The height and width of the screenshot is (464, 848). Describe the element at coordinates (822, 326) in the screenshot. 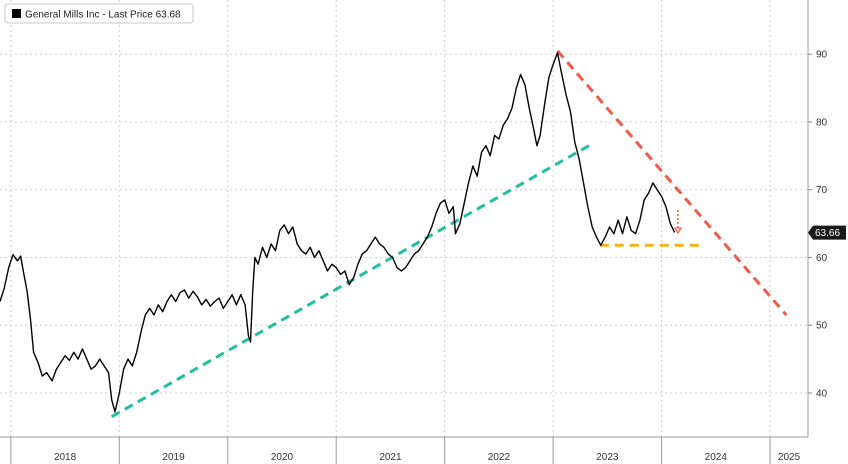

I see `y-tick-label: 50` at that location.